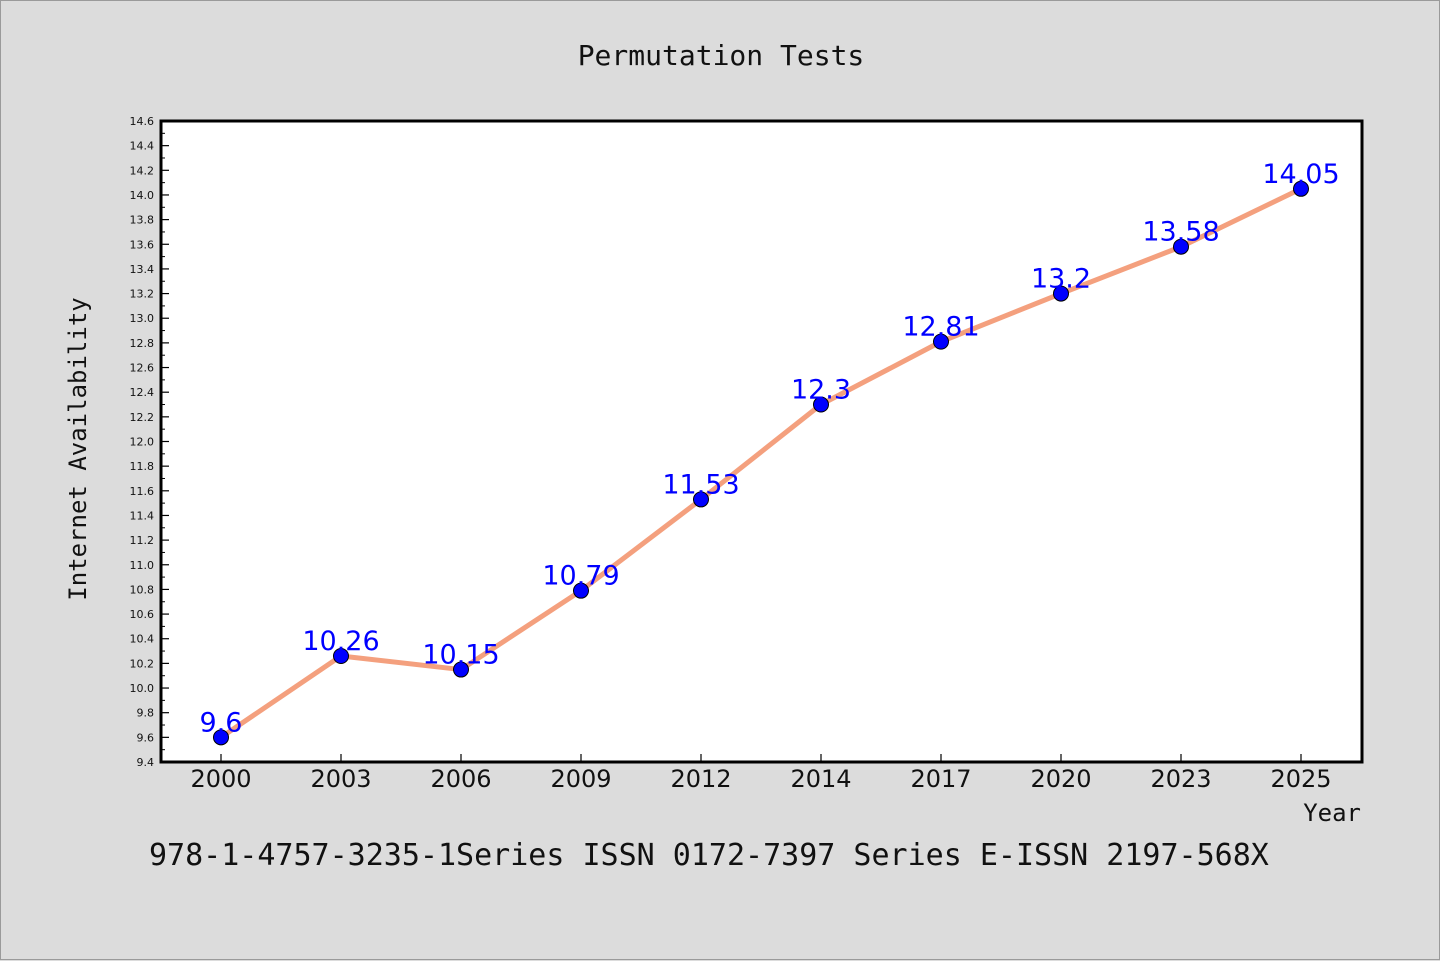 Image resolution: width=1440 pixels, height=961 pixels. I want to click on data-label: 13.2, so click(1061, 279).